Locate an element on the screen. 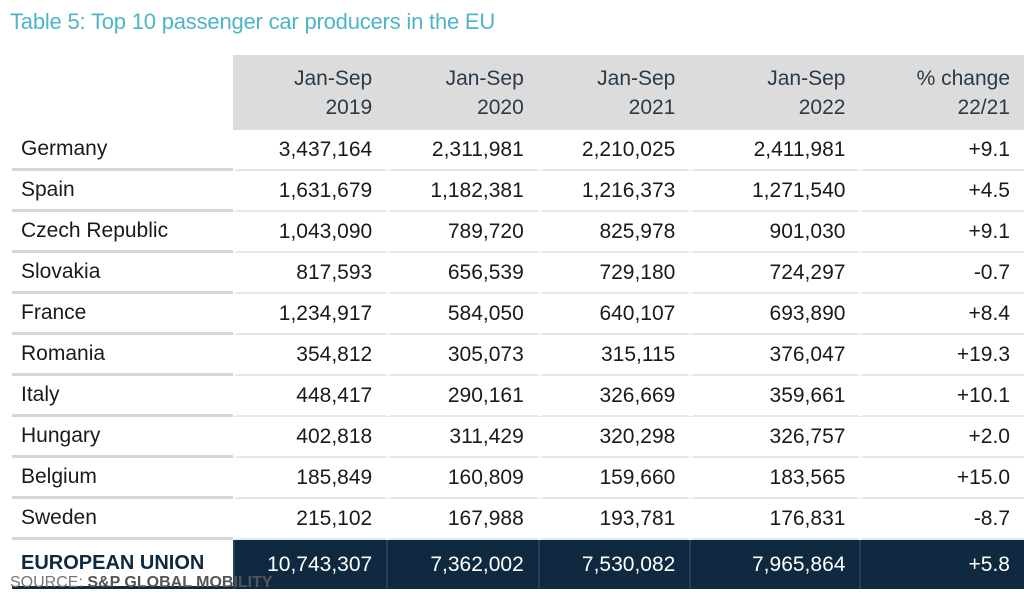 This screenshot has height=609, width=1024. source-label: SOURCE: is located at coordinates (46, 582).